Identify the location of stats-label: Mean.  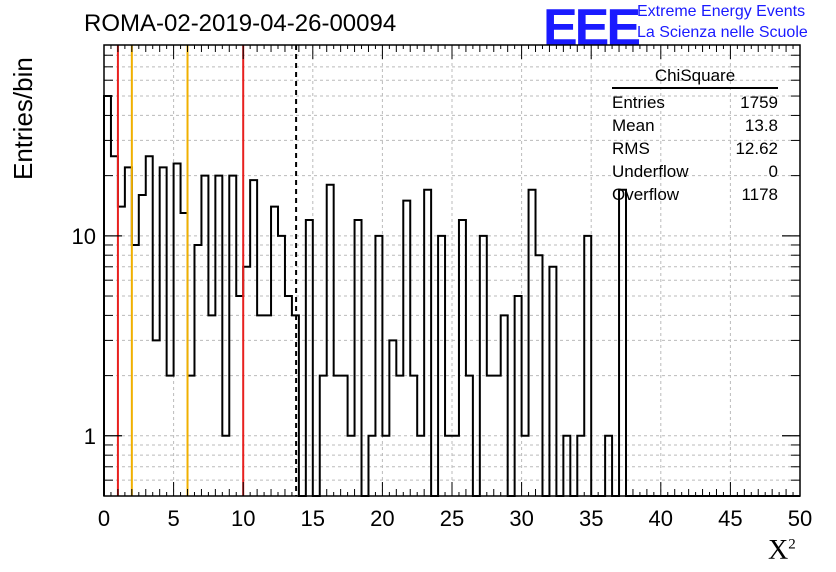
(633, 125).